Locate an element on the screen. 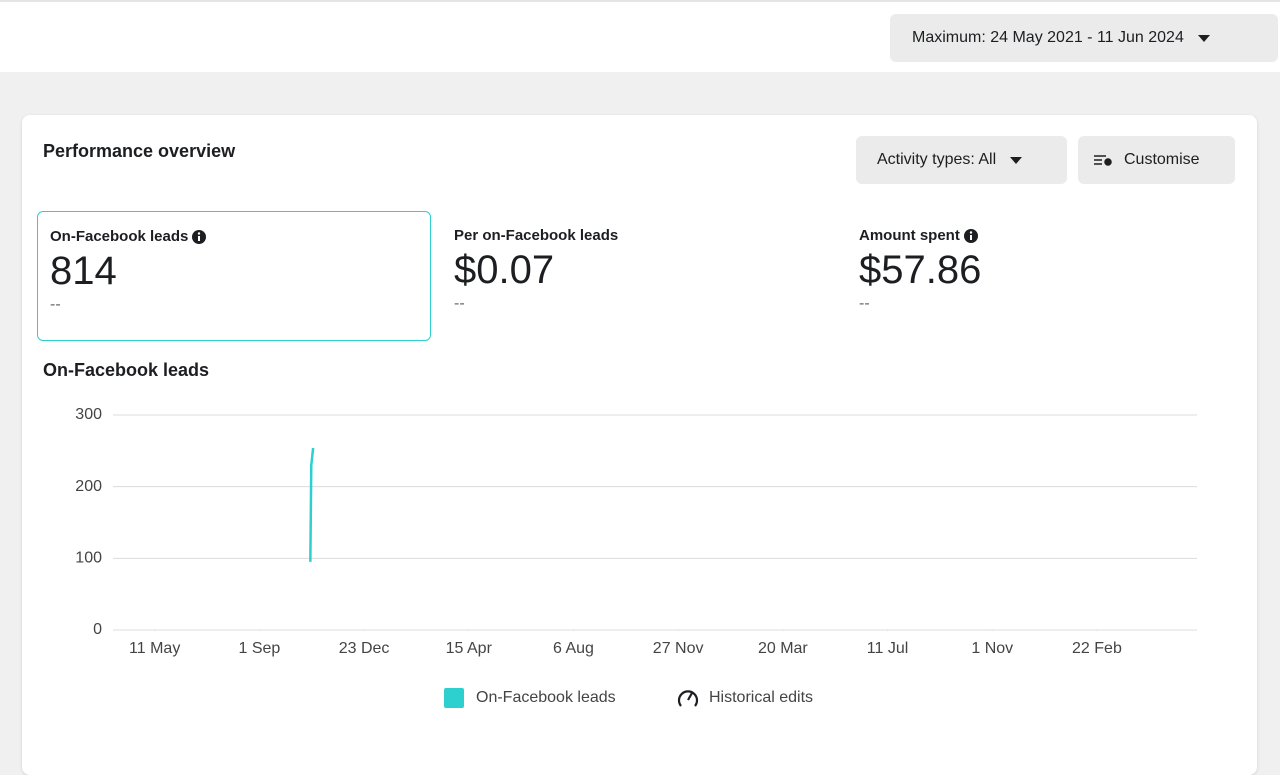 Image resolution: width=1280 pixels, height=775 pixels. y-tick-label: 100 is located at coordinates (88, 558).